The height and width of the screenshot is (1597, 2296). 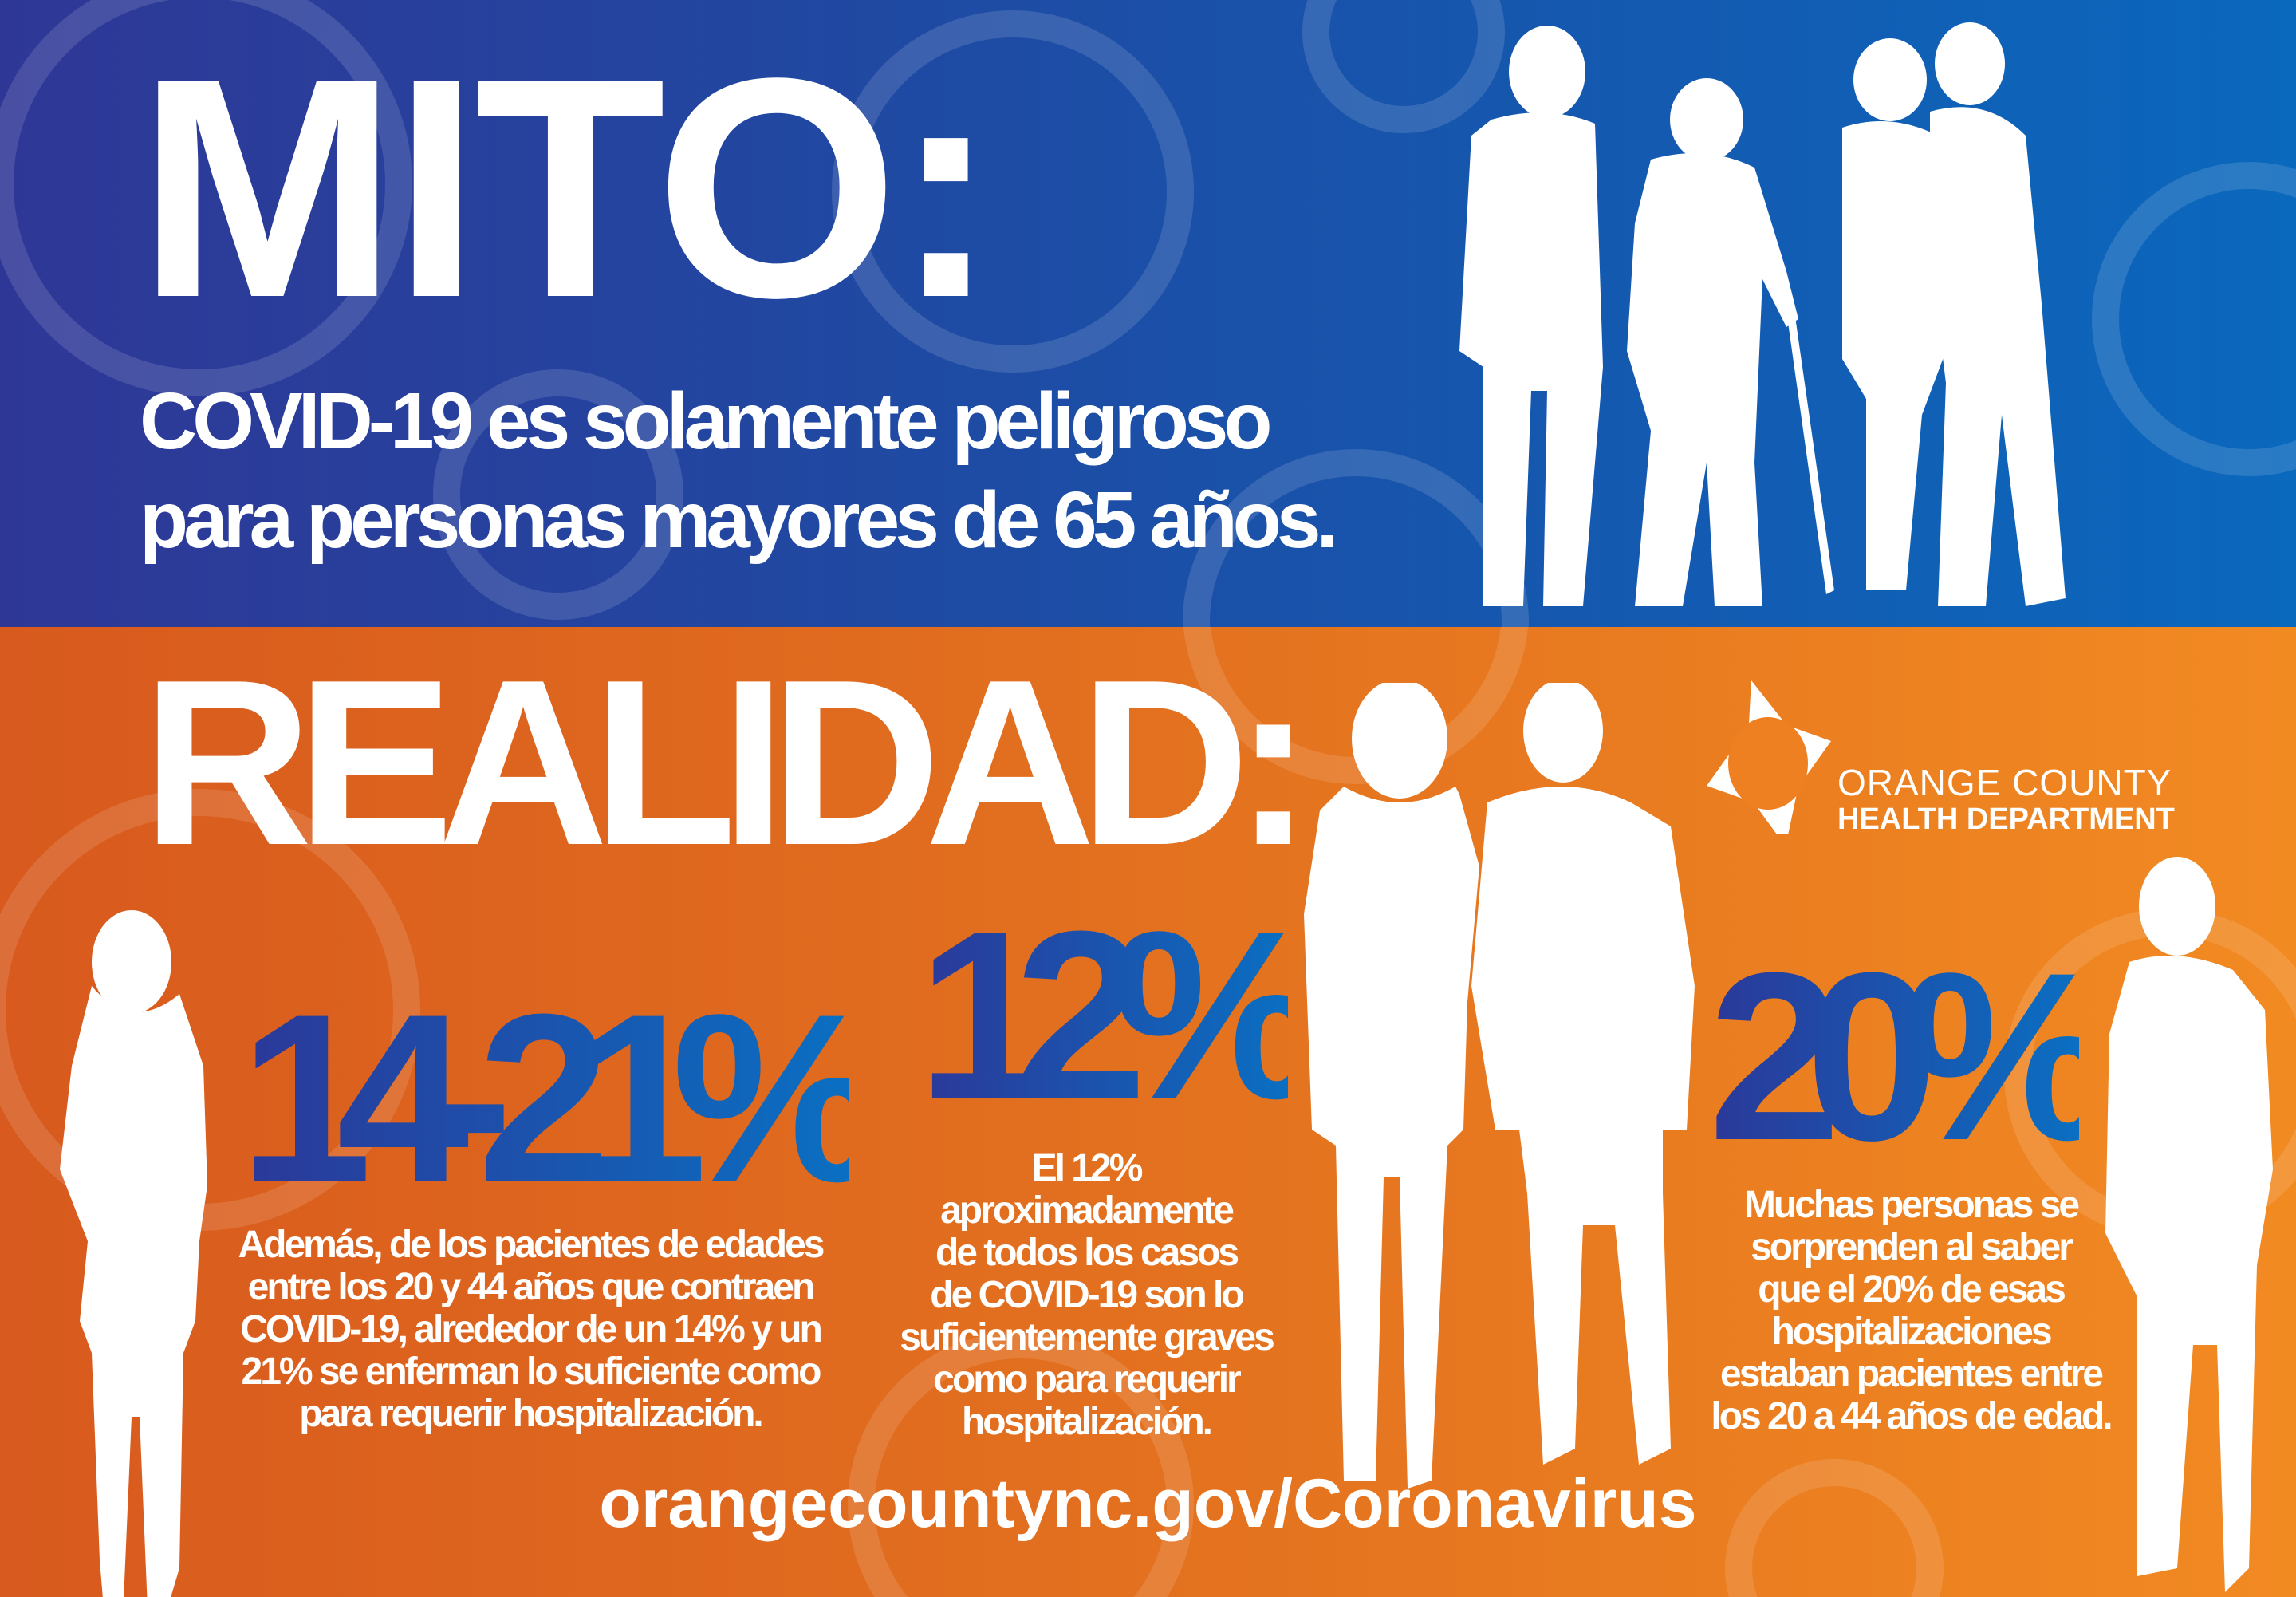 What do you see at coordinates (728, 762) in the screenshot?
I see `reality-heading: REALIDAD:` at bounding box center [728, 762].